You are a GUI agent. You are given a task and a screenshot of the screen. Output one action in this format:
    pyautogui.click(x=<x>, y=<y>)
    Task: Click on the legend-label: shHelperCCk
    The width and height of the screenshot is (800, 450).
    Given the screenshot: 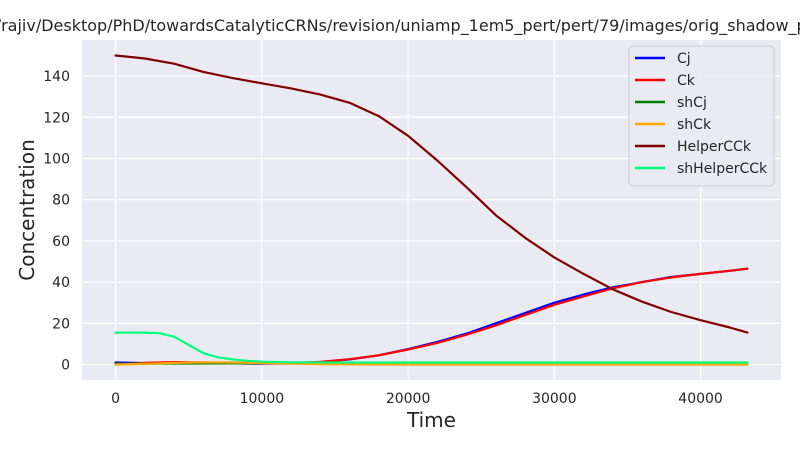 What is the action you would take?
    pyautogui.click(x=722, y=169)
    